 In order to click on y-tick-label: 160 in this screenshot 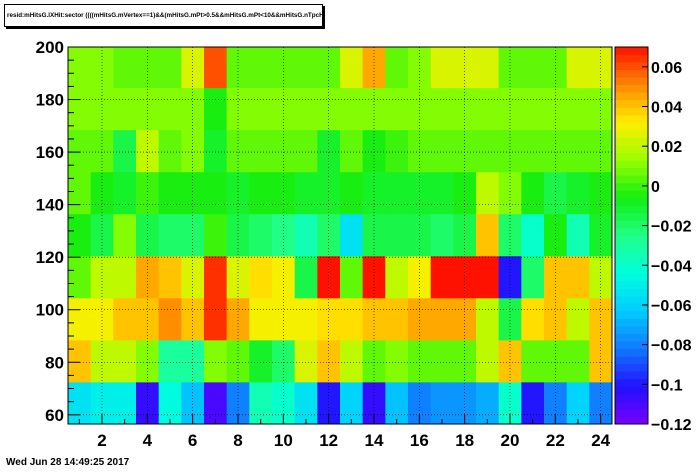, I will do `click(50, 152)`.